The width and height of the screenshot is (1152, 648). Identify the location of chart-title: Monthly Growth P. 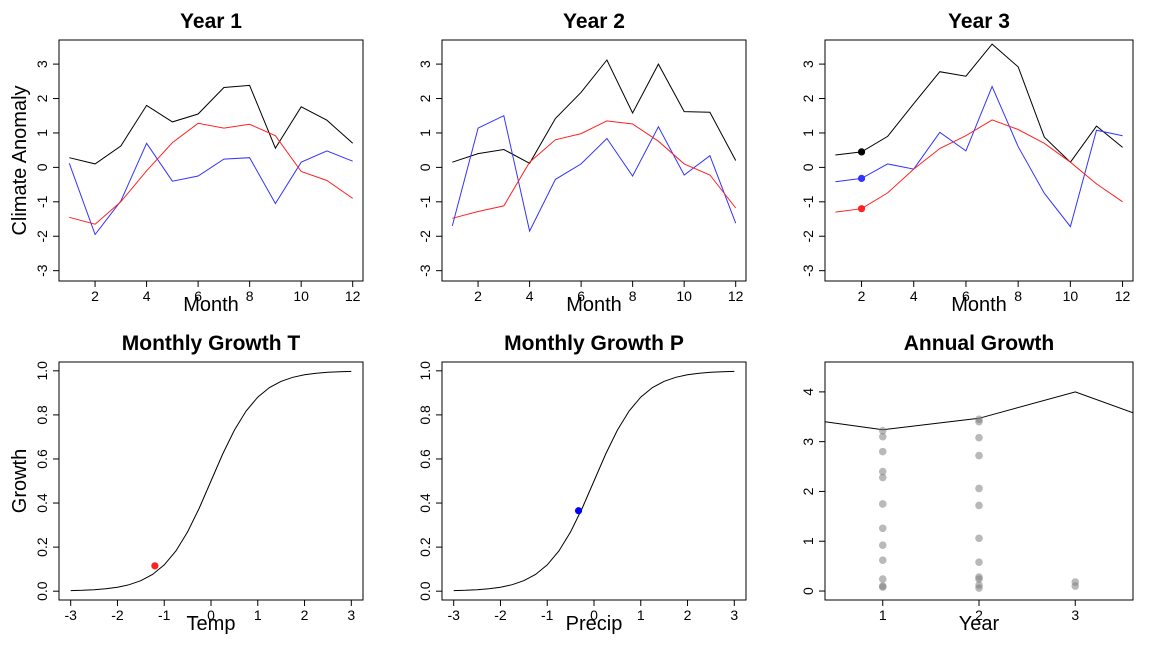
(594, 343).